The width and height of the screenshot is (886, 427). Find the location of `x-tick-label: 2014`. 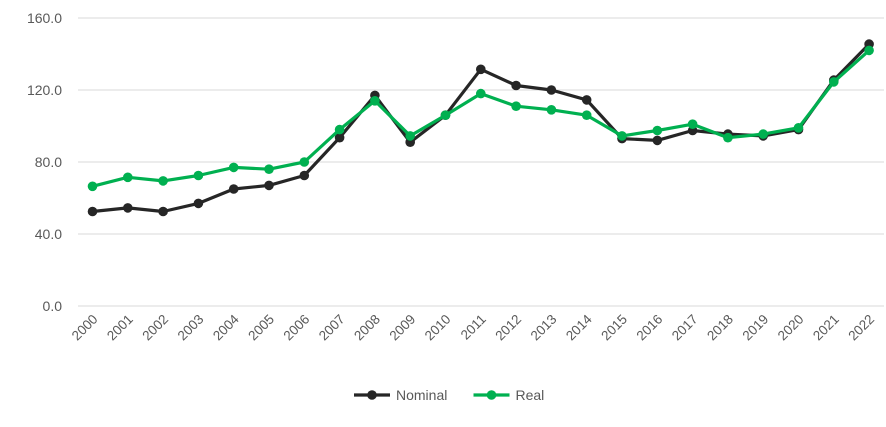

x-tick-label: 2014 is located at coordinates (579, 327).